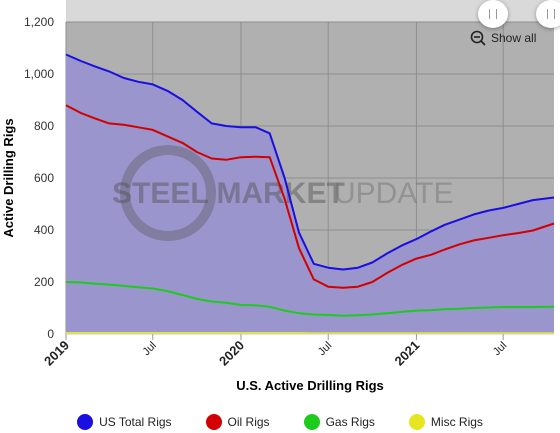 The width and height of the screenshot is (560, 433). I want to click on legend-item-oil: Oil Rigs, so click(237, 422).